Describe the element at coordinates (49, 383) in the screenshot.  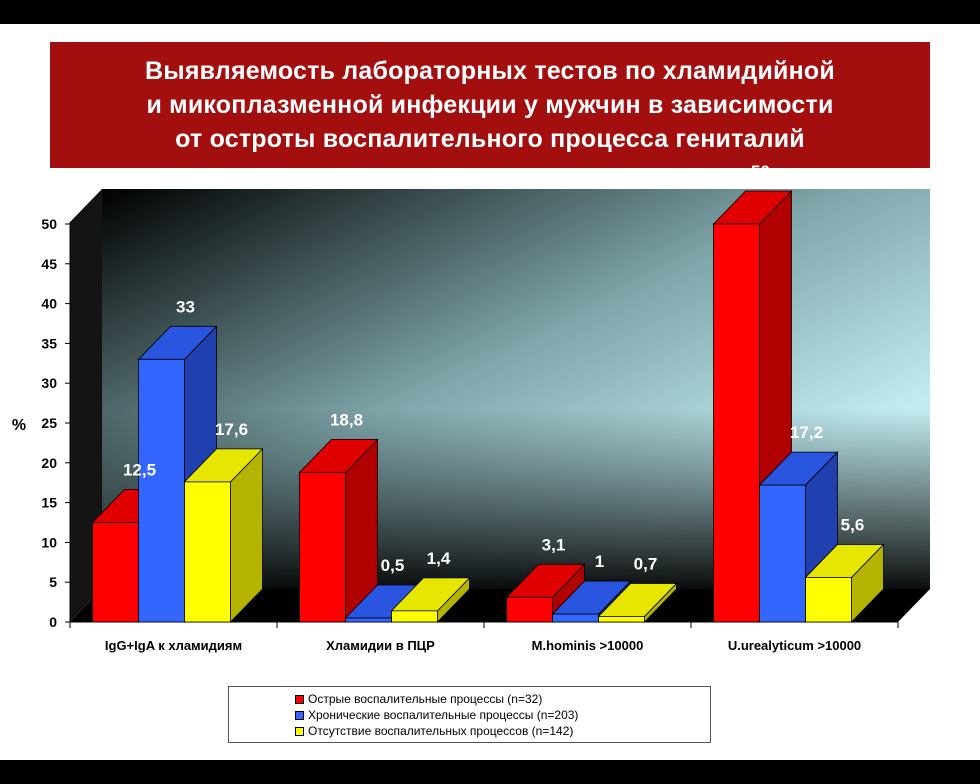
I see `y-tick-label: 30` at that location.